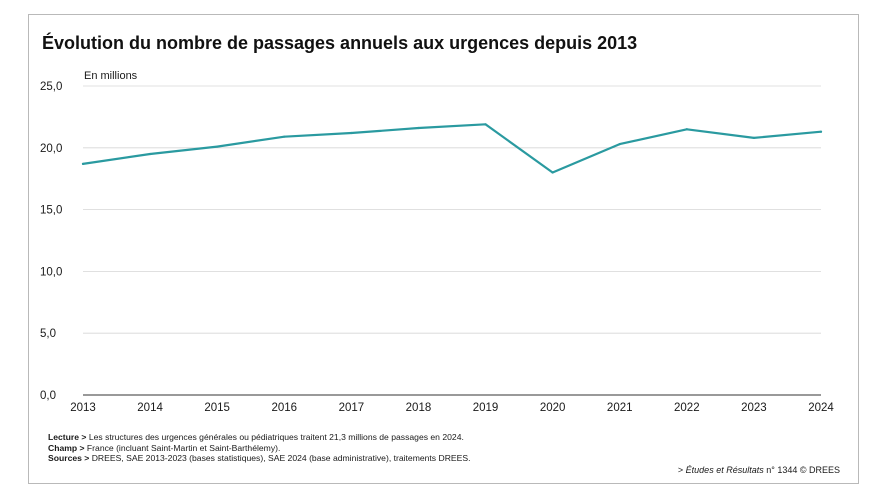  What do you see at coordinates (419, 408) in the screenshot?
I see `x-tick-label: 2018` at bounding box center [419, 408].